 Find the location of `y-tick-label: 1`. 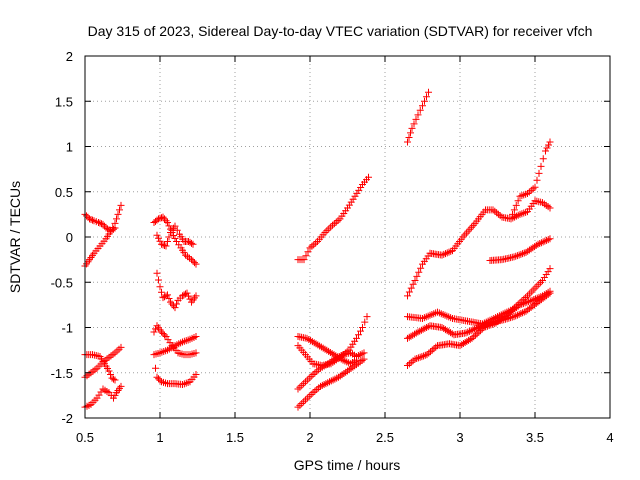

y-tick-label: 1 is located at coordinates (69, 147).